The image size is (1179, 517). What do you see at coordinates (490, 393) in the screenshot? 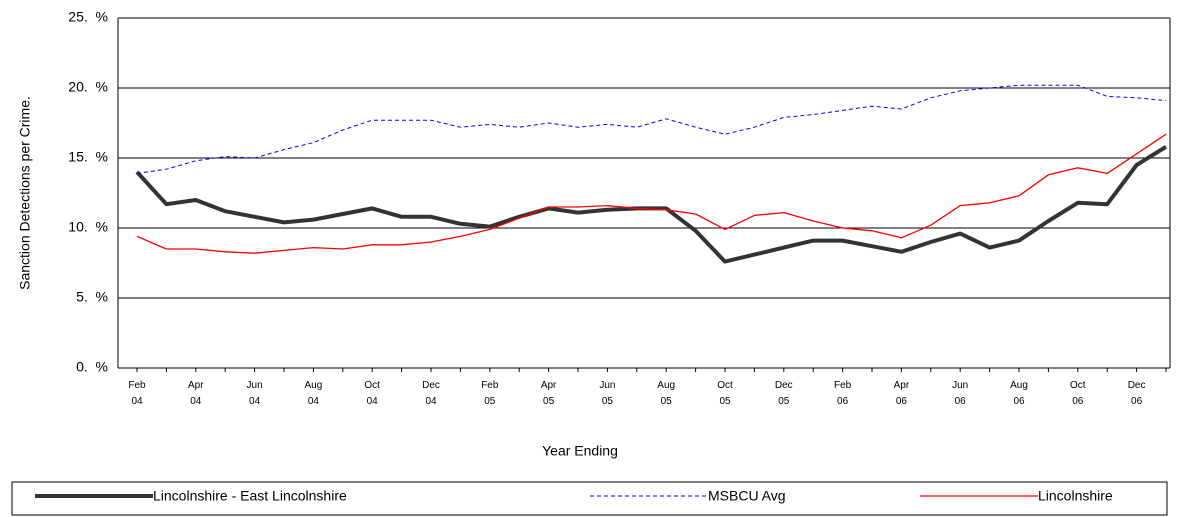
I see `x-tick-label: Feb 05` at bounding box center [490, 393].